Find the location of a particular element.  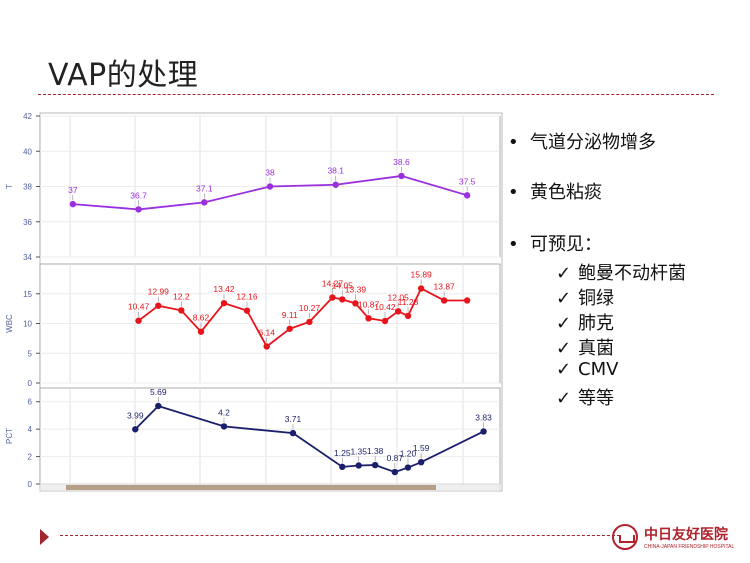

sub-item-text: 等等 is located at coordinates (596, 398).